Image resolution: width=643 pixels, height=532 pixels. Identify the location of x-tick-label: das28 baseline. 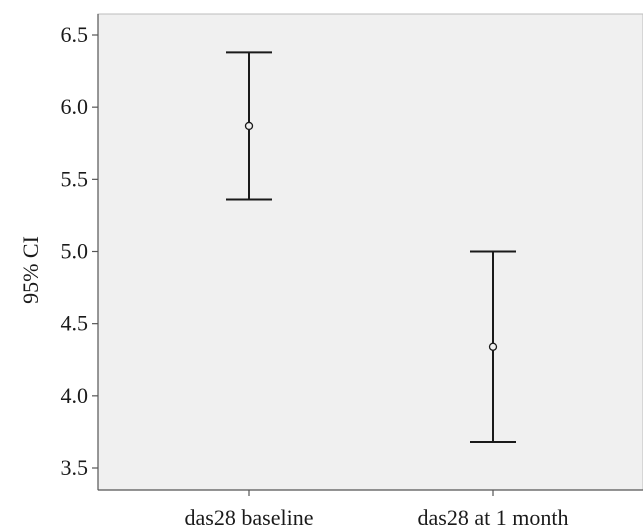
(249, 517).